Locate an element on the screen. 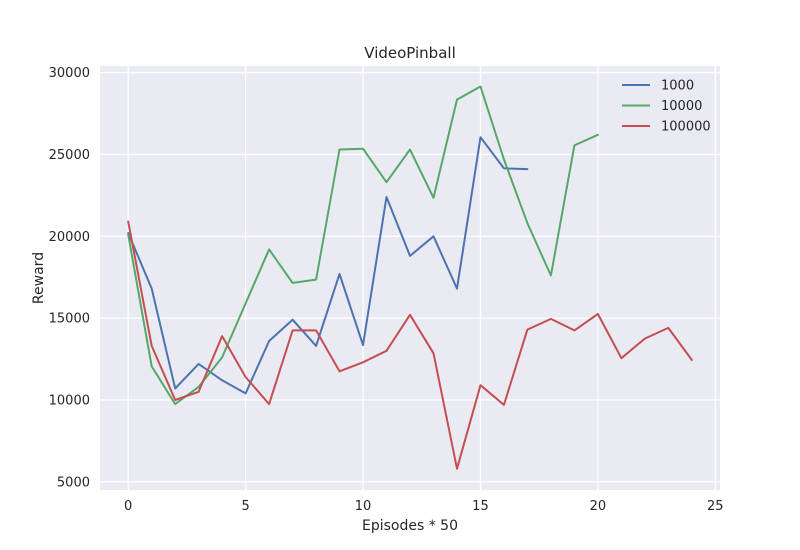 The height and width of the screenshot is (550, 800). y-tick-label: 20000 is located at coordinates (69, 237).